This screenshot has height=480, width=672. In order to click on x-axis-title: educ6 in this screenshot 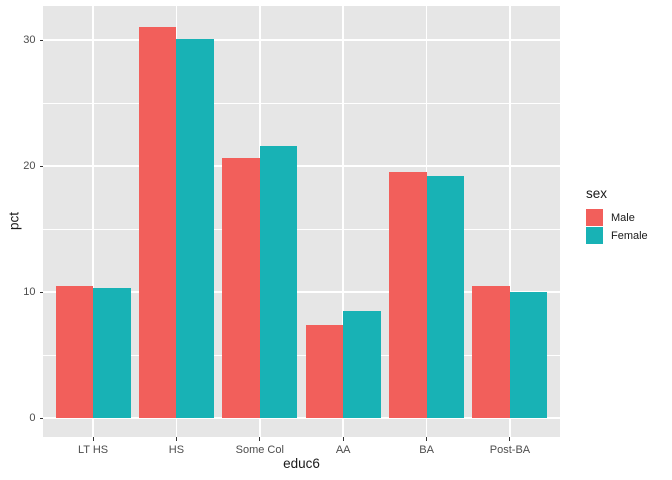, I will do `click(301, 463)`.